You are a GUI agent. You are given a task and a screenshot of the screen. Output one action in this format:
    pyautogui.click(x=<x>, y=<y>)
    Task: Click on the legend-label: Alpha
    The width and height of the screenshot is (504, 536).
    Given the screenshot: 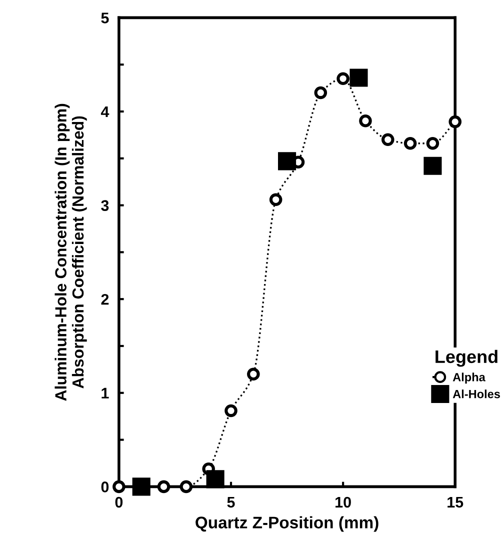 What is the action you would take?
    pyautogui.click(x=469, y=378)
    